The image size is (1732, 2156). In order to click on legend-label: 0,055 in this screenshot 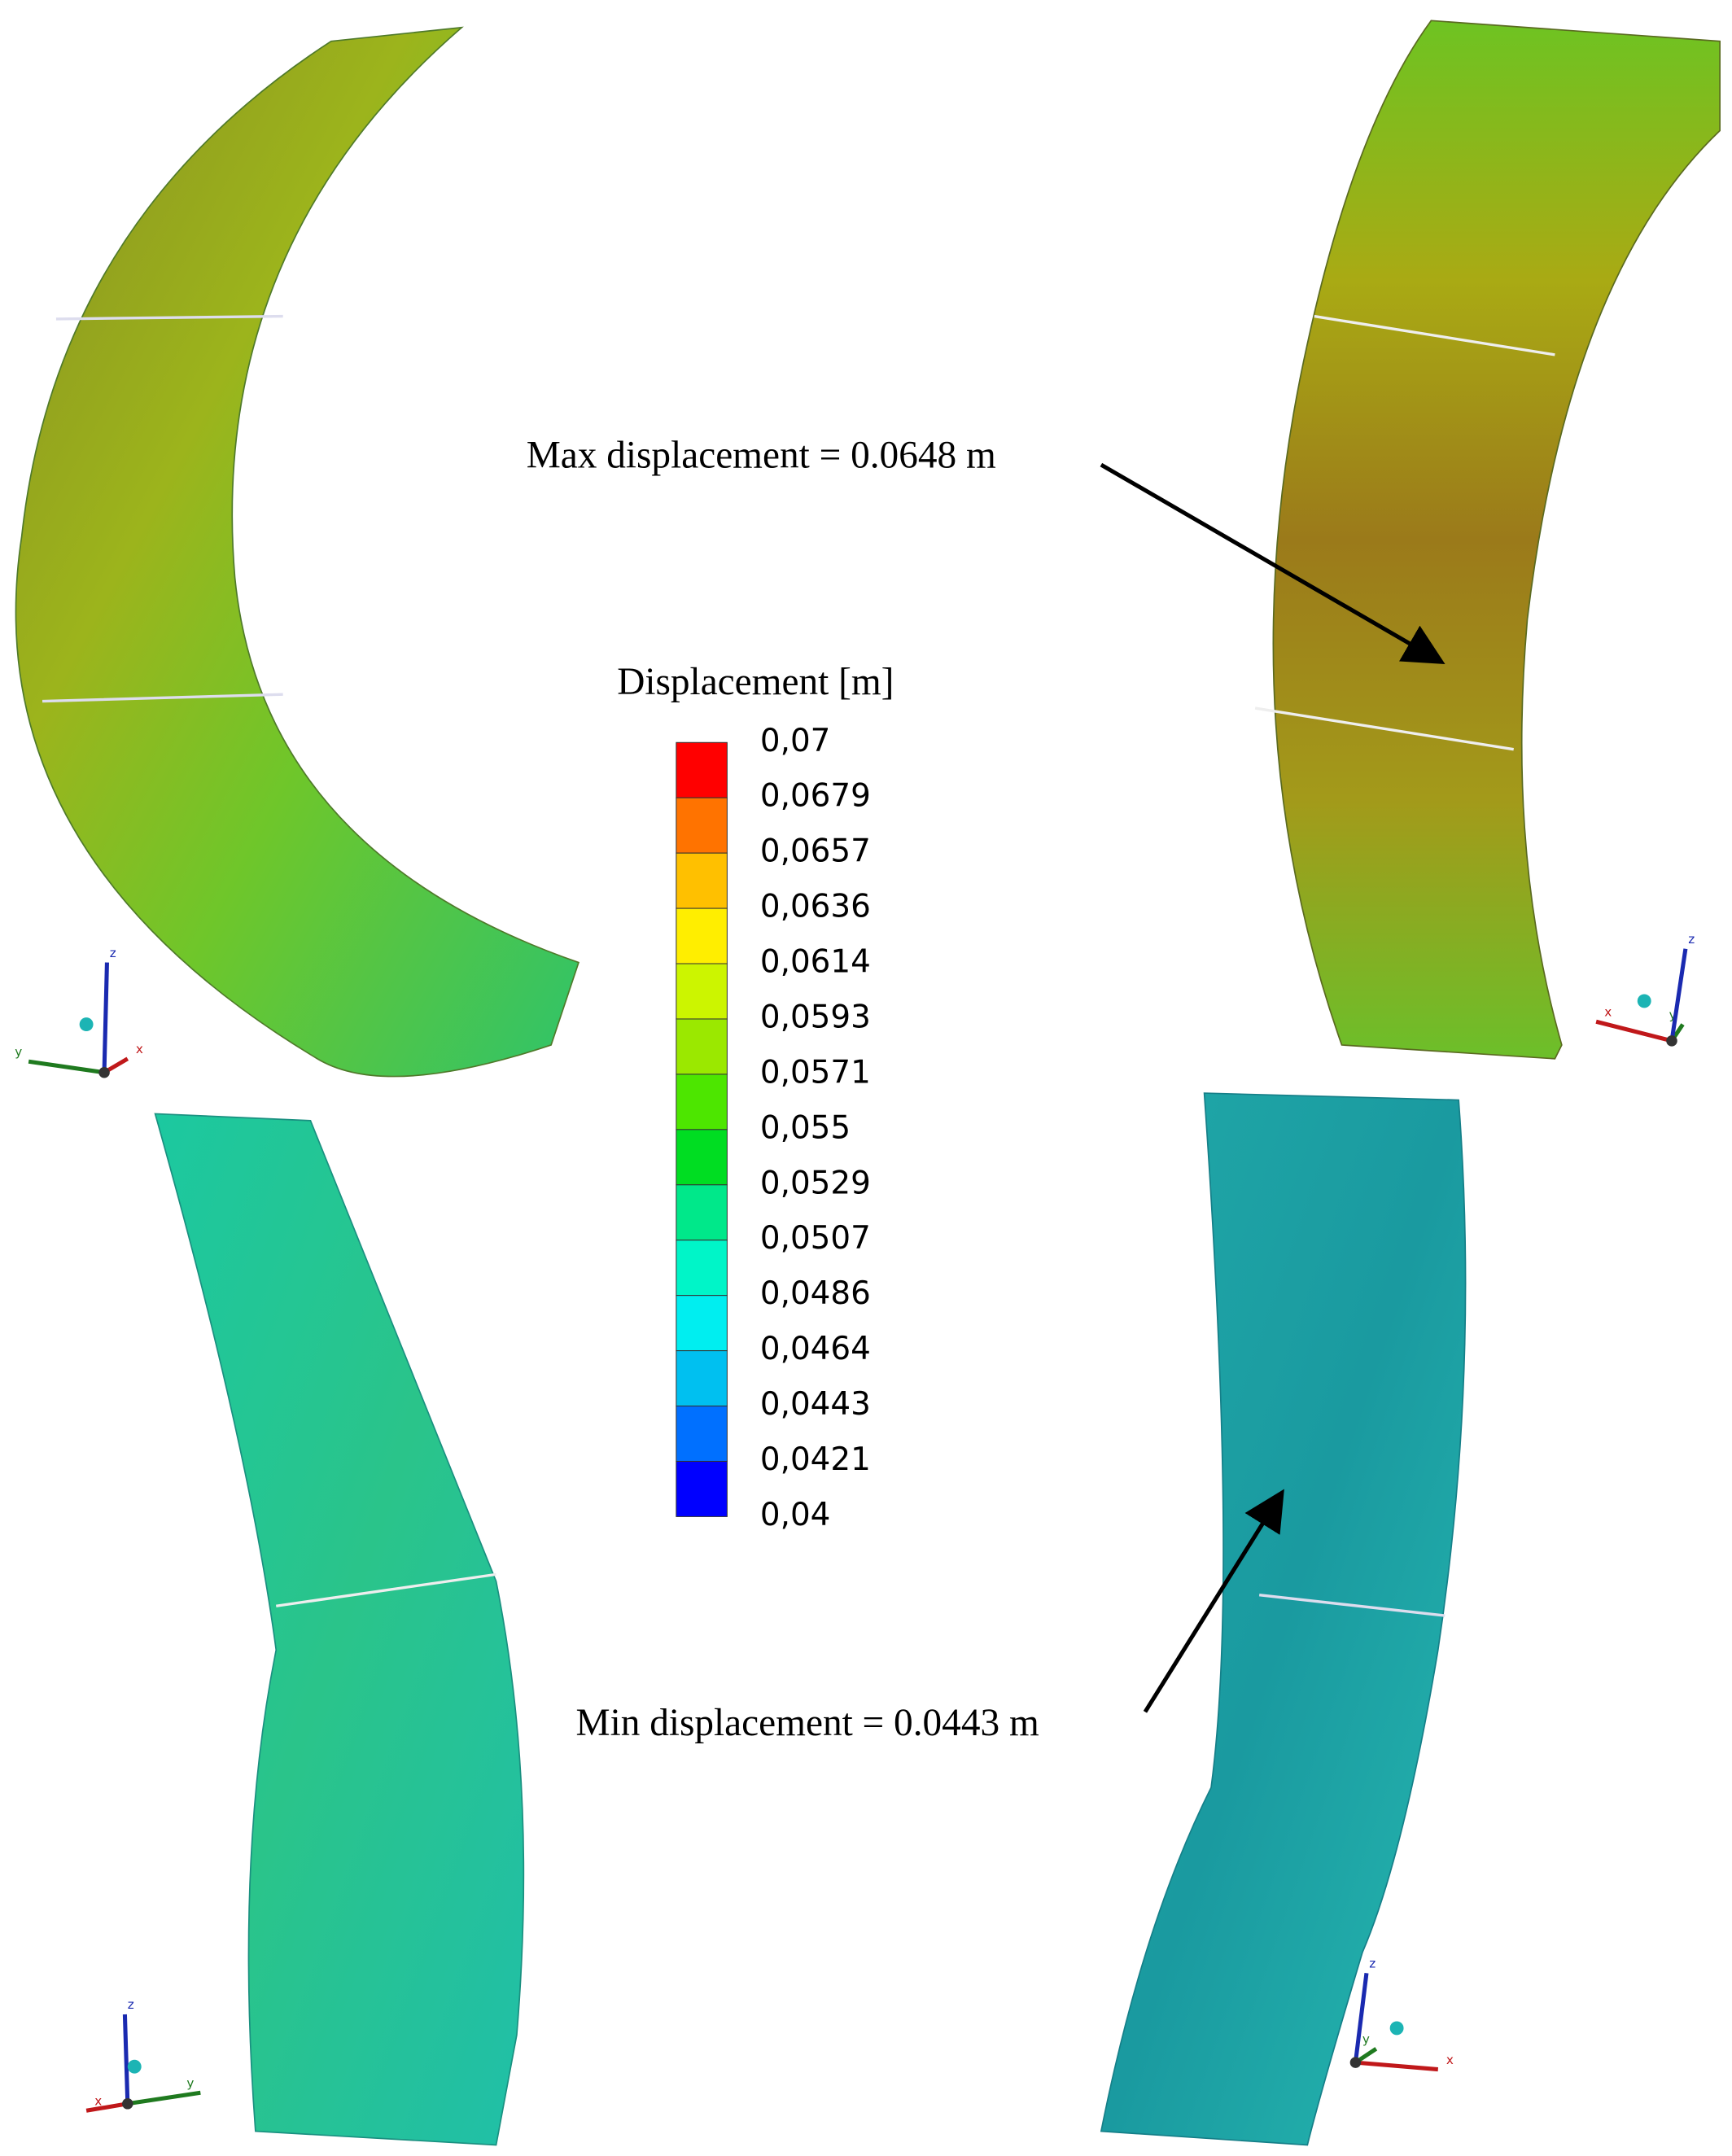, I will do `click(806, 1127)`.